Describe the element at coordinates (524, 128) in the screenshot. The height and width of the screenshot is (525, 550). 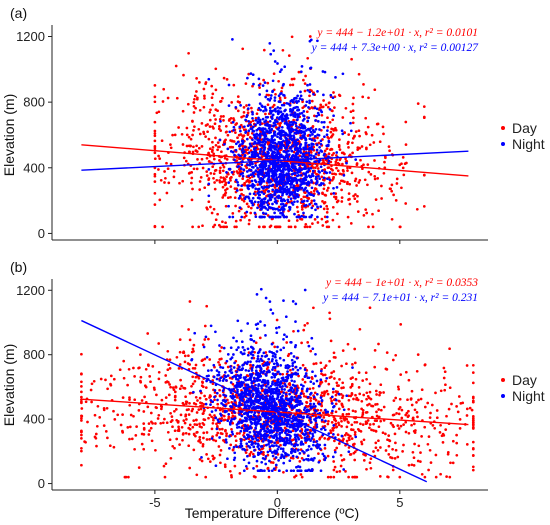
I see `panel-a-legend-day-label: Day` at that location.